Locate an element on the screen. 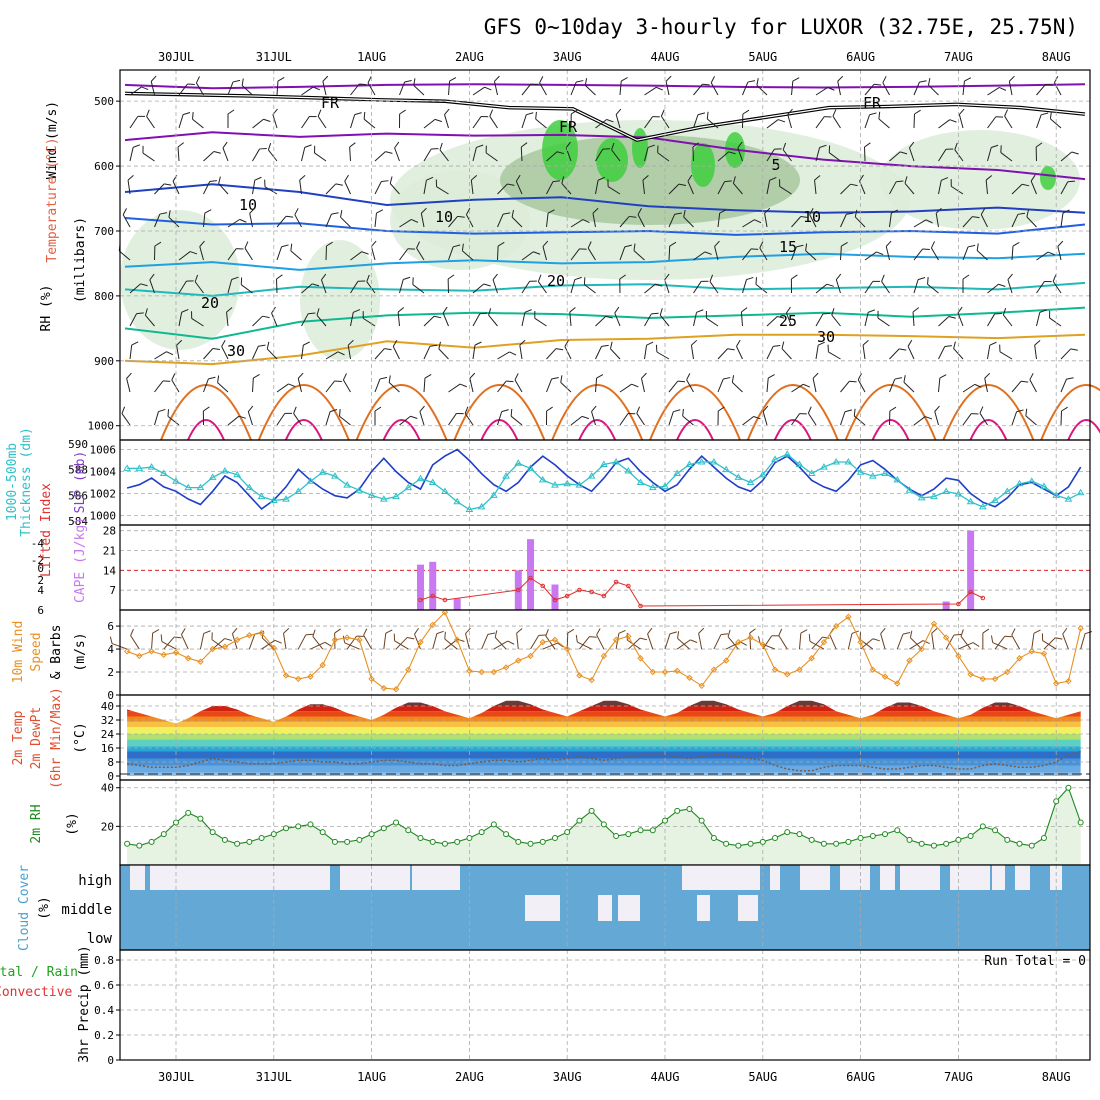 The image size is (1100, 1100). temp-color-band is located at coordinates (604, 755).